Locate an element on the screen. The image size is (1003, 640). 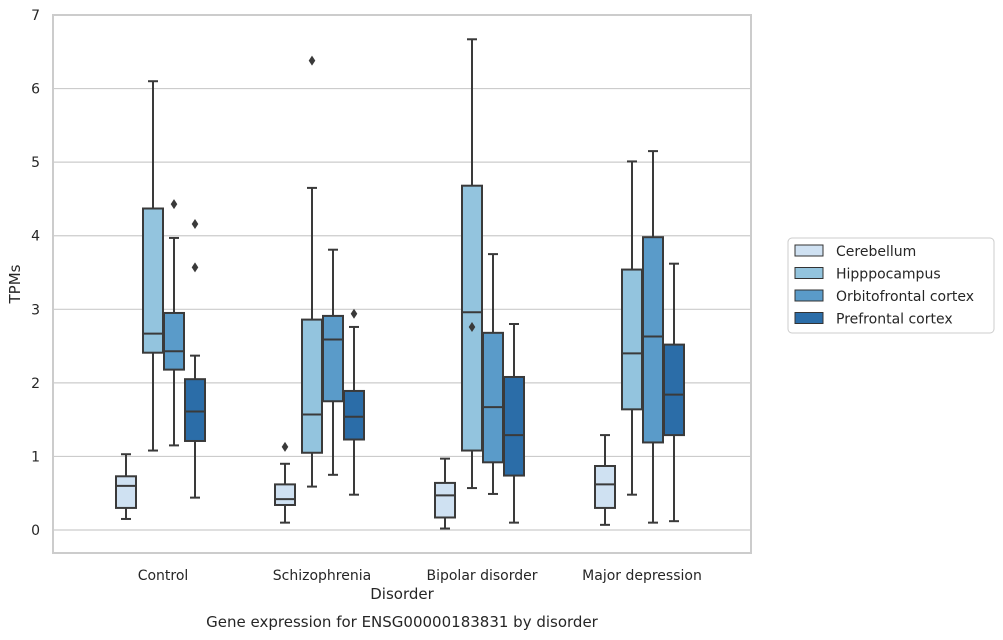
y-tick-label: 2 is located at coordinates (35, 384).